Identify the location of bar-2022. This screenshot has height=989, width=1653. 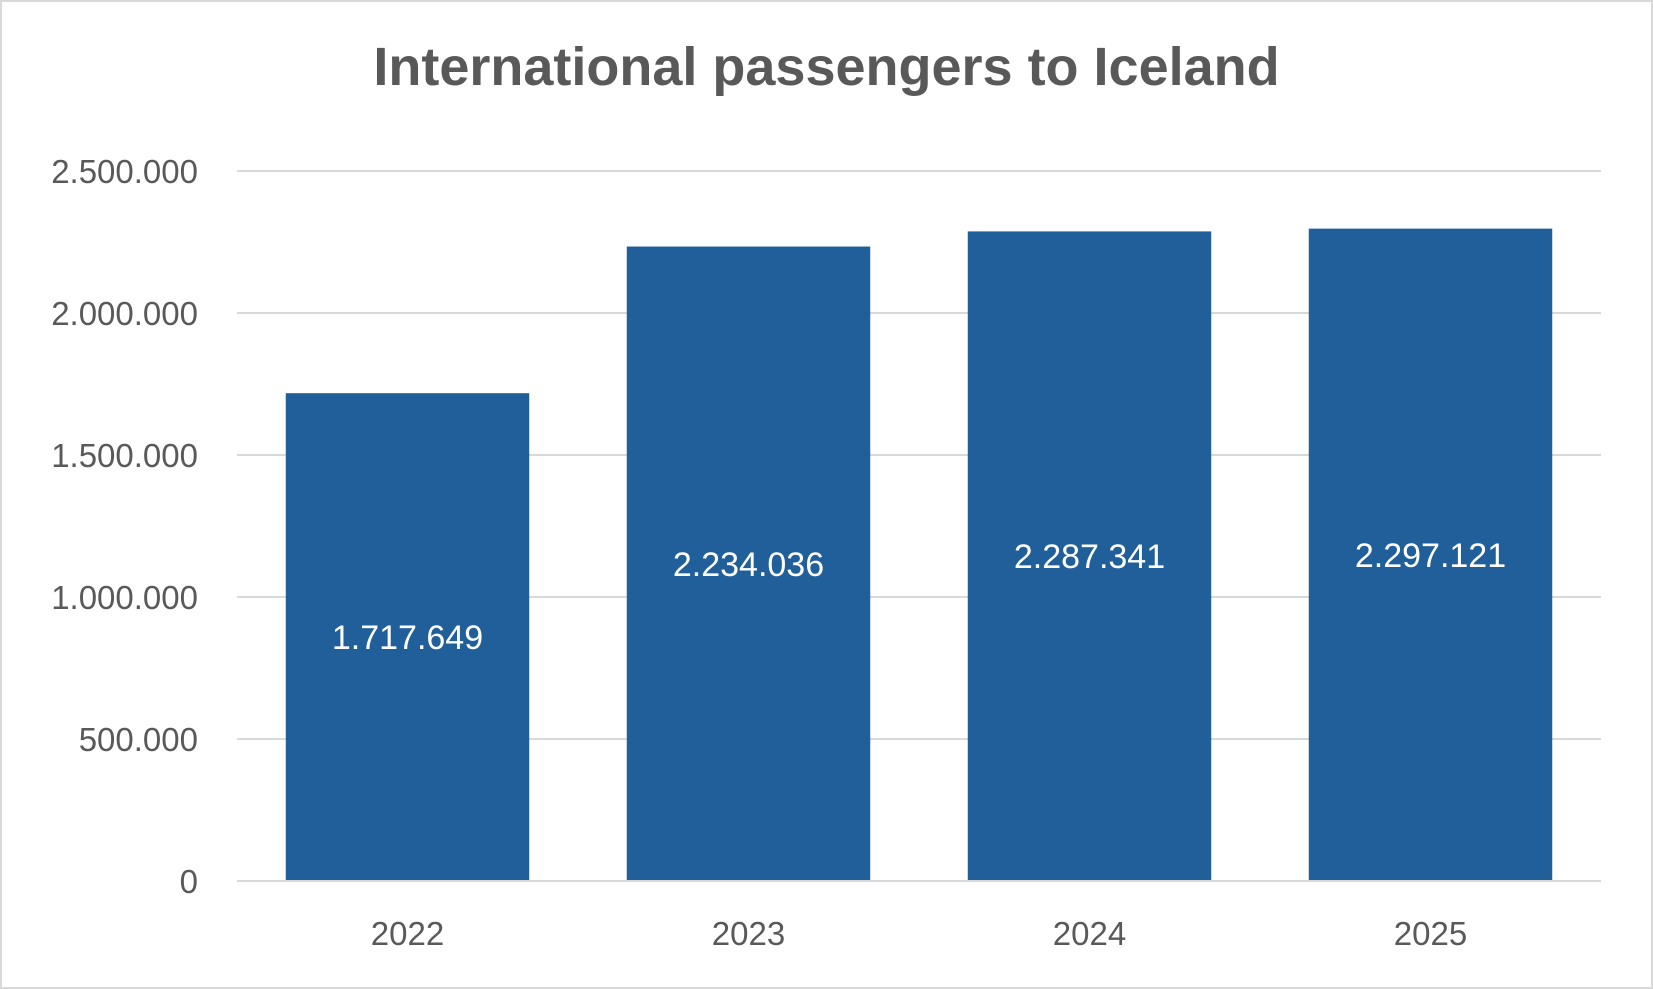
(407, 637).